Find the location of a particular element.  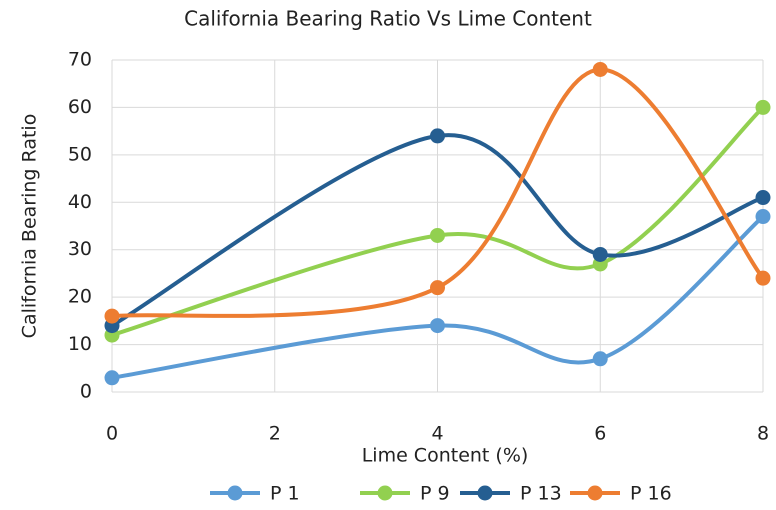

legend-label: P 1 is located at coordinates (285, 494).